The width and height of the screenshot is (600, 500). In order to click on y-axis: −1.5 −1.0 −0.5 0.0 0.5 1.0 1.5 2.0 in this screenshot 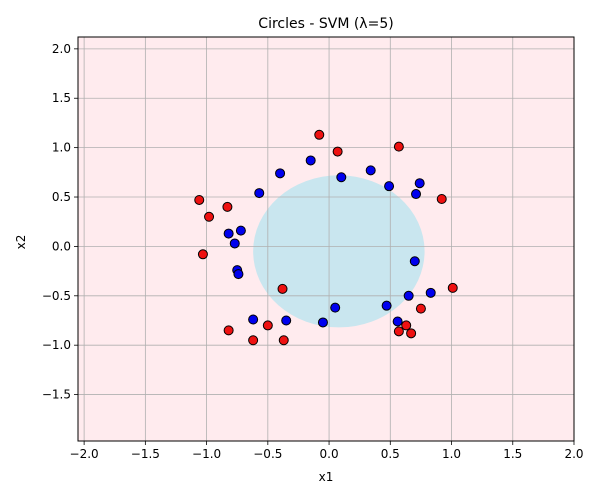, I will do `click(60, 222)`.